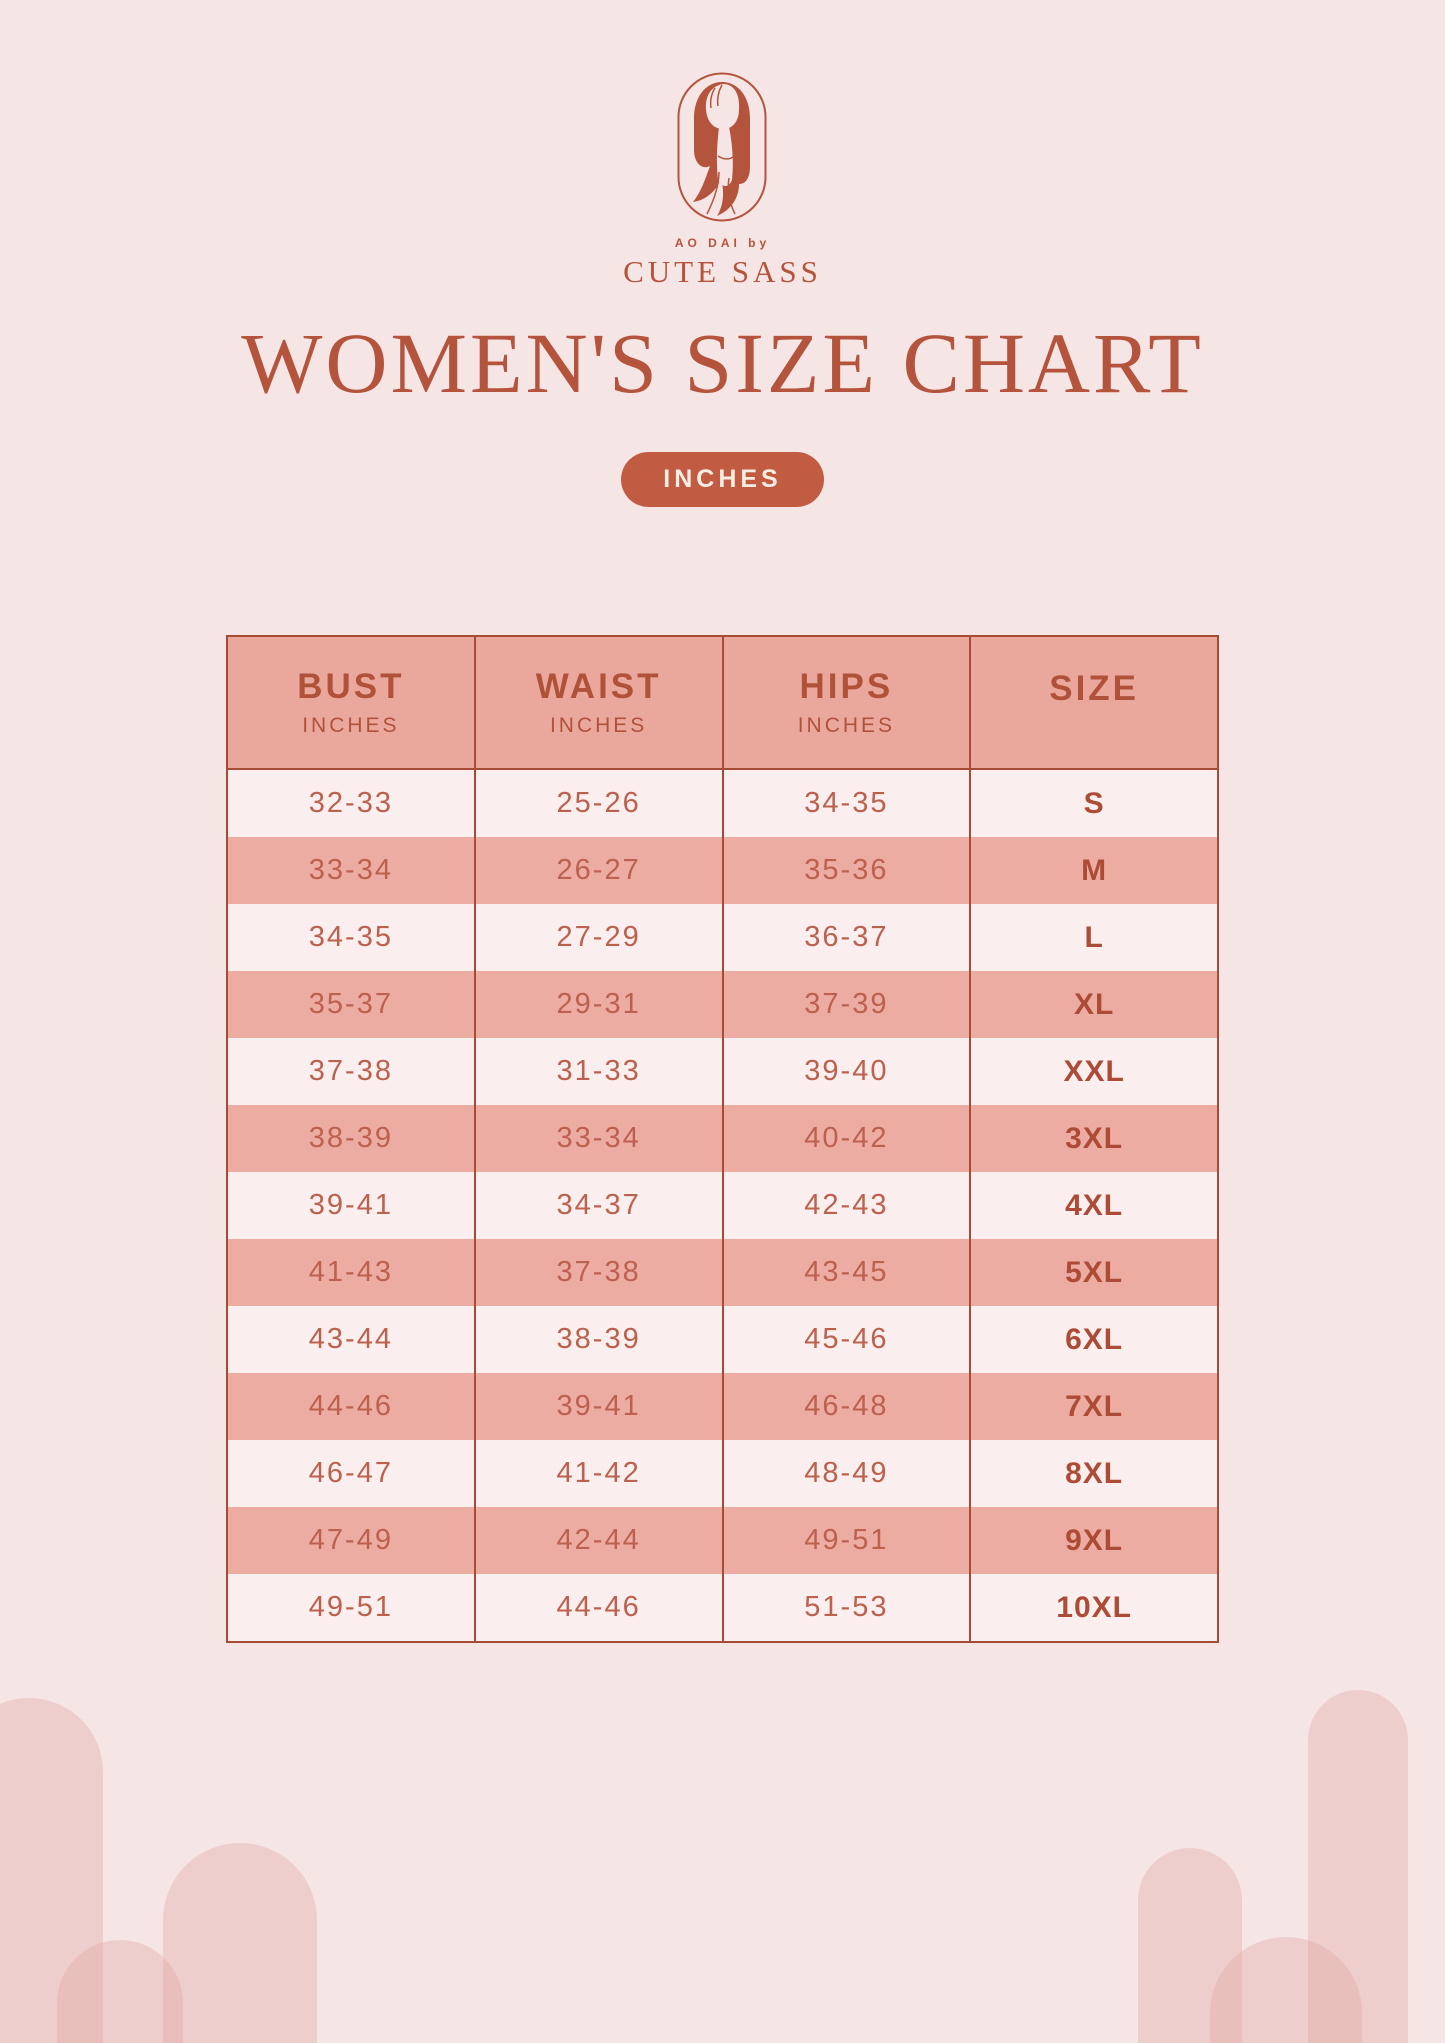 The image size is (1445, 2043). I want to click on arch-decoration-left-middle, so click(240, 1943).